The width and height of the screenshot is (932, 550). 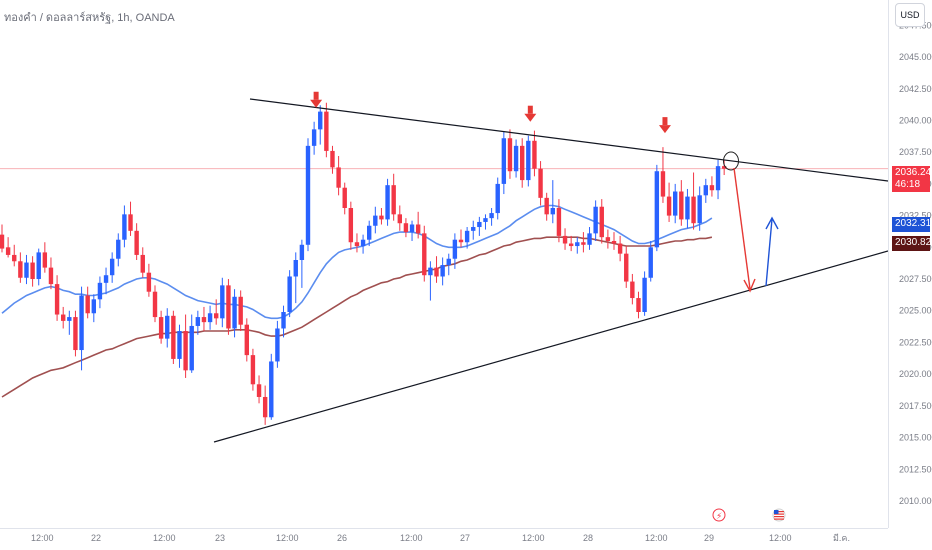 I want to click on flash-event-icon, so click(x=719, y=515).